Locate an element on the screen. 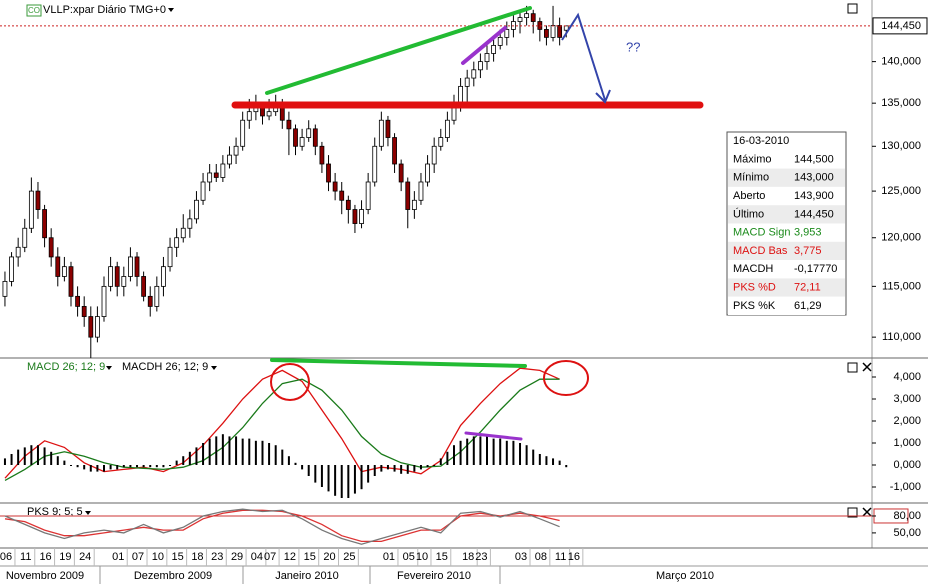  y-tick-label: 130,000 is located at coordinates (901, 146).